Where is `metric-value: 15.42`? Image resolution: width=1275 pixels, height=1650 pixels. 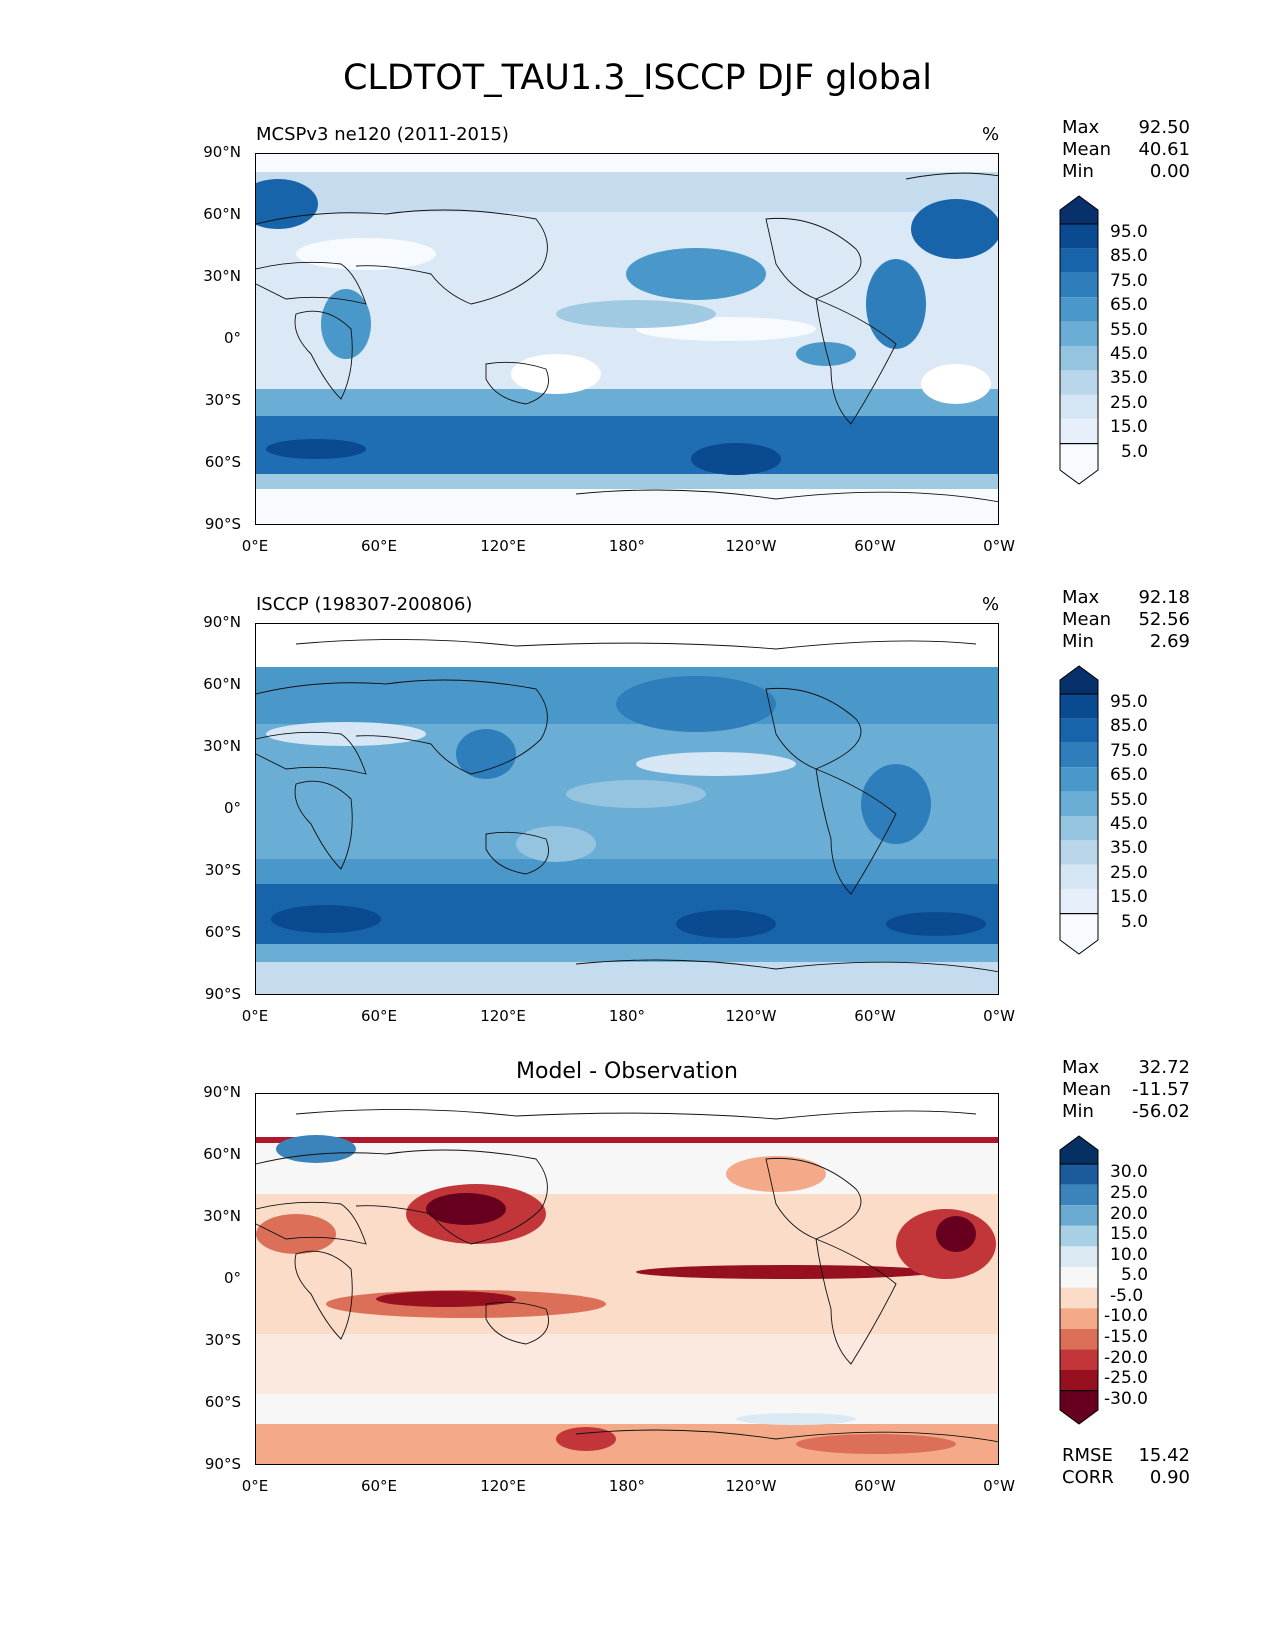
metric-value: 15.42 is located at coordinates (1164, 1455).